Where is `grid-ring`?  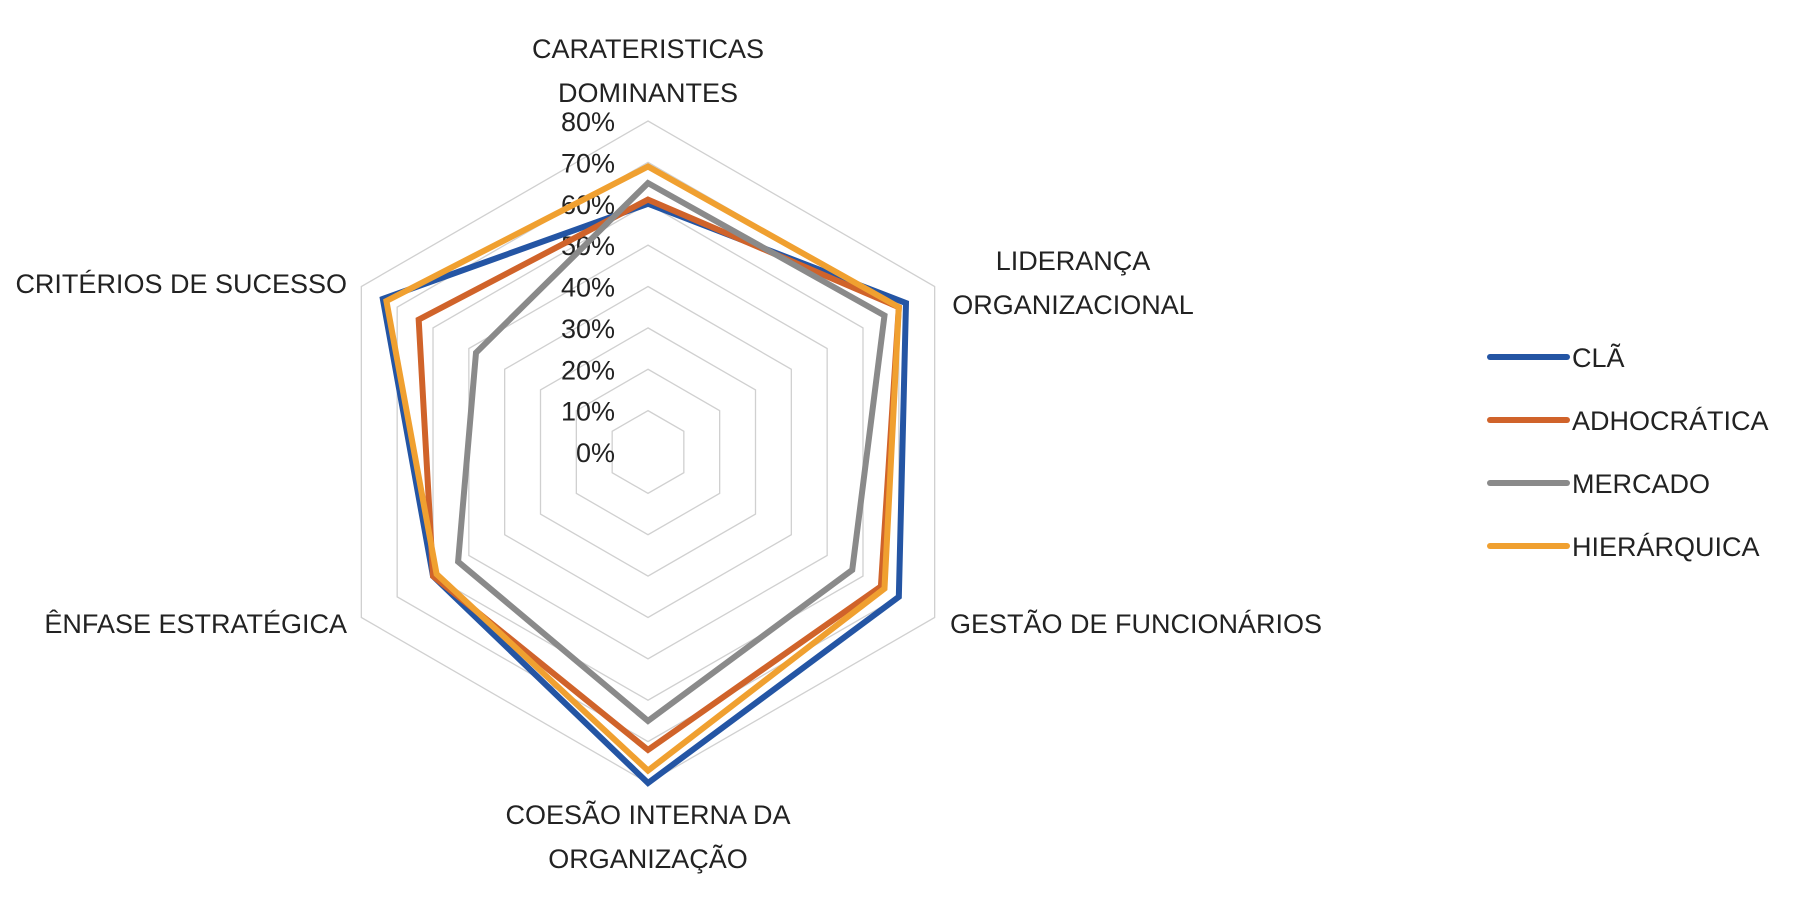
grid-ring is located at coordinates (648, 452).